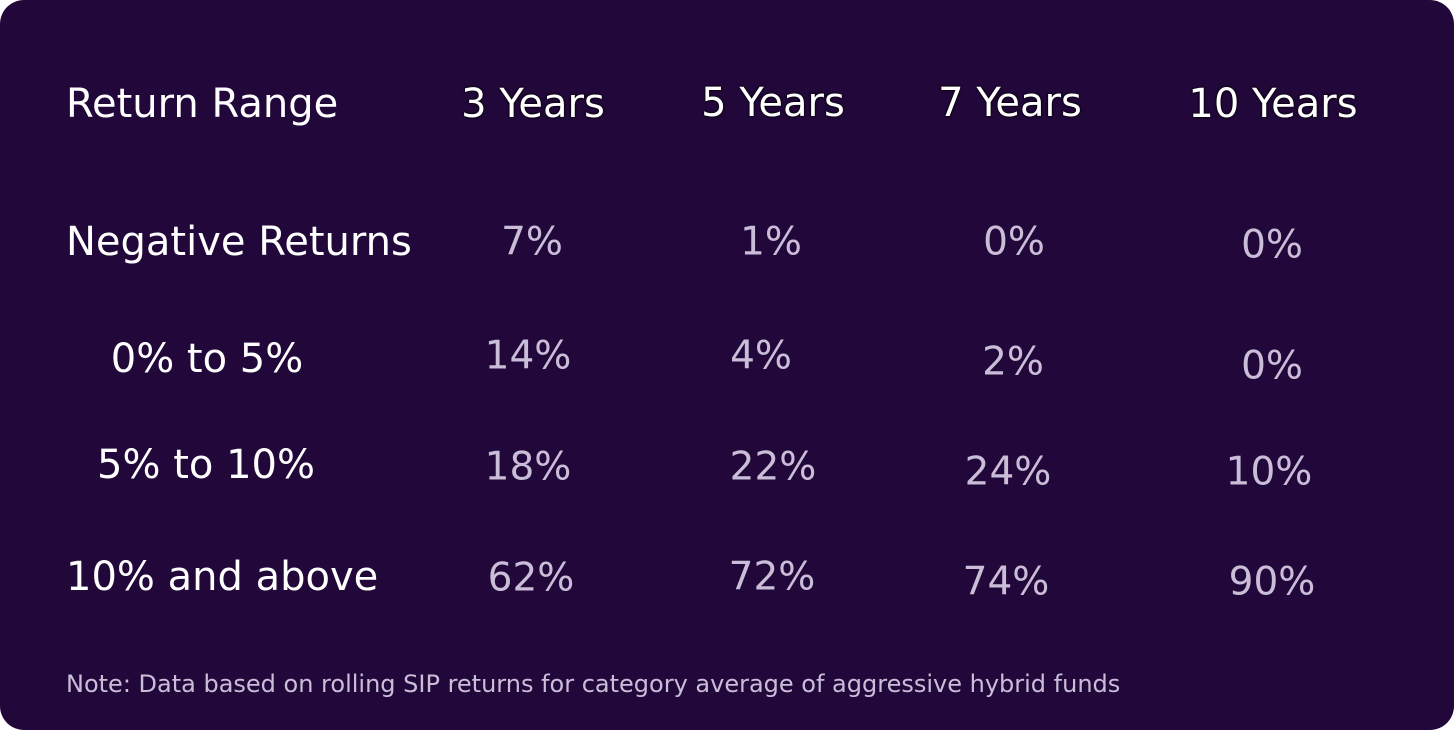  What do you see at coordinates (532, 242) in the screenshot?
I see `value-negative-3y: 7%` at bounding box center [532, 242].